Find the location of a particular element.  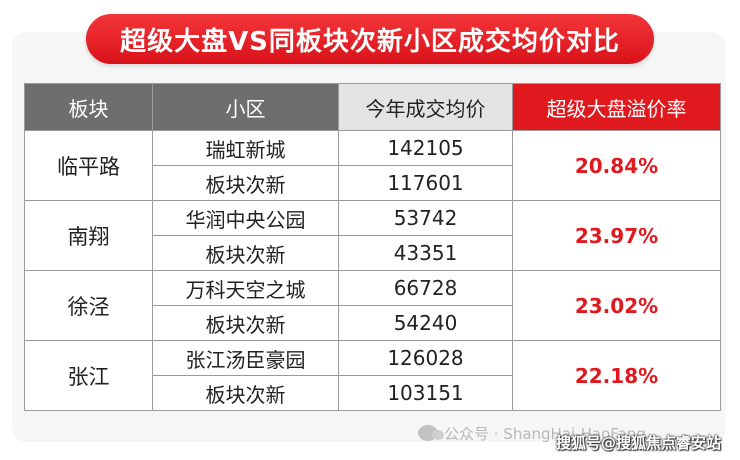

table-row: 板块次新 54240 is located at coordinates (373, 323).